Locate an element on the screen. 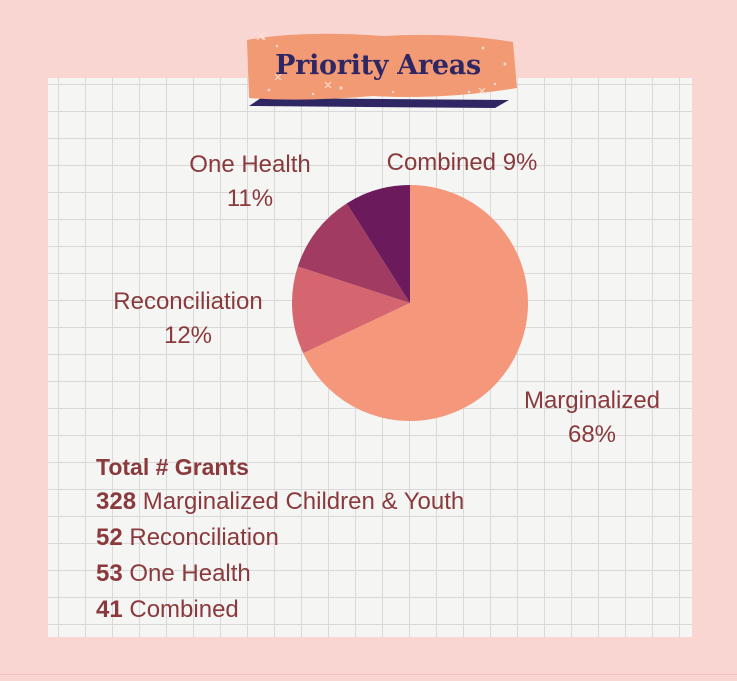 Image resolution: width=737 pixels, height=681 pixels. pie-slice-reconciliation is located at coordinates (350, 310).